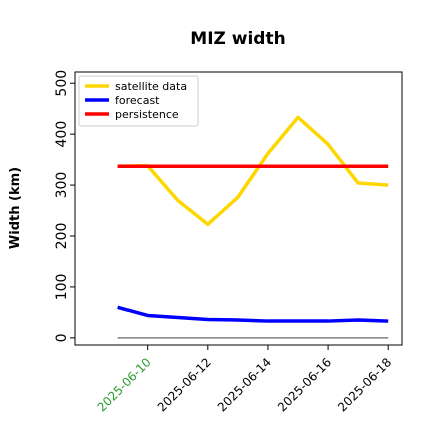 The image size is (440, 444). What do you see at coordinates (62, 337) in the screenshot?
I see `y-tick-label: 0` at bounding box center [62, 337].